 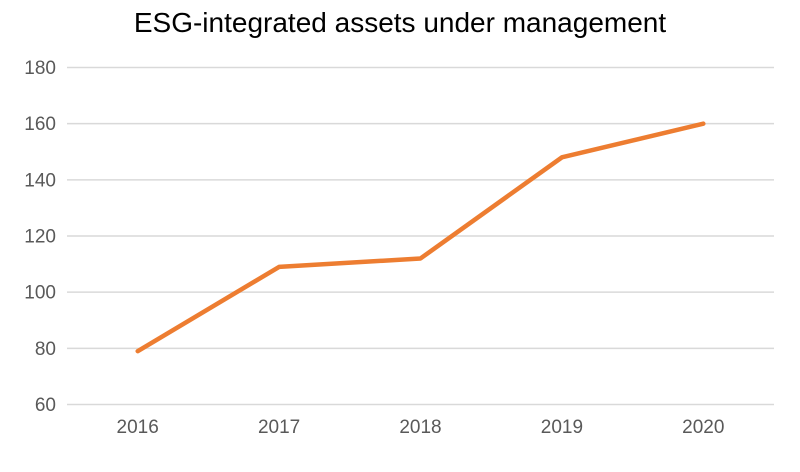 What do you see at coordinates (40, 180) in the screenshot?
I see `y-tick-label: 140` at bounding box center [40, 180].